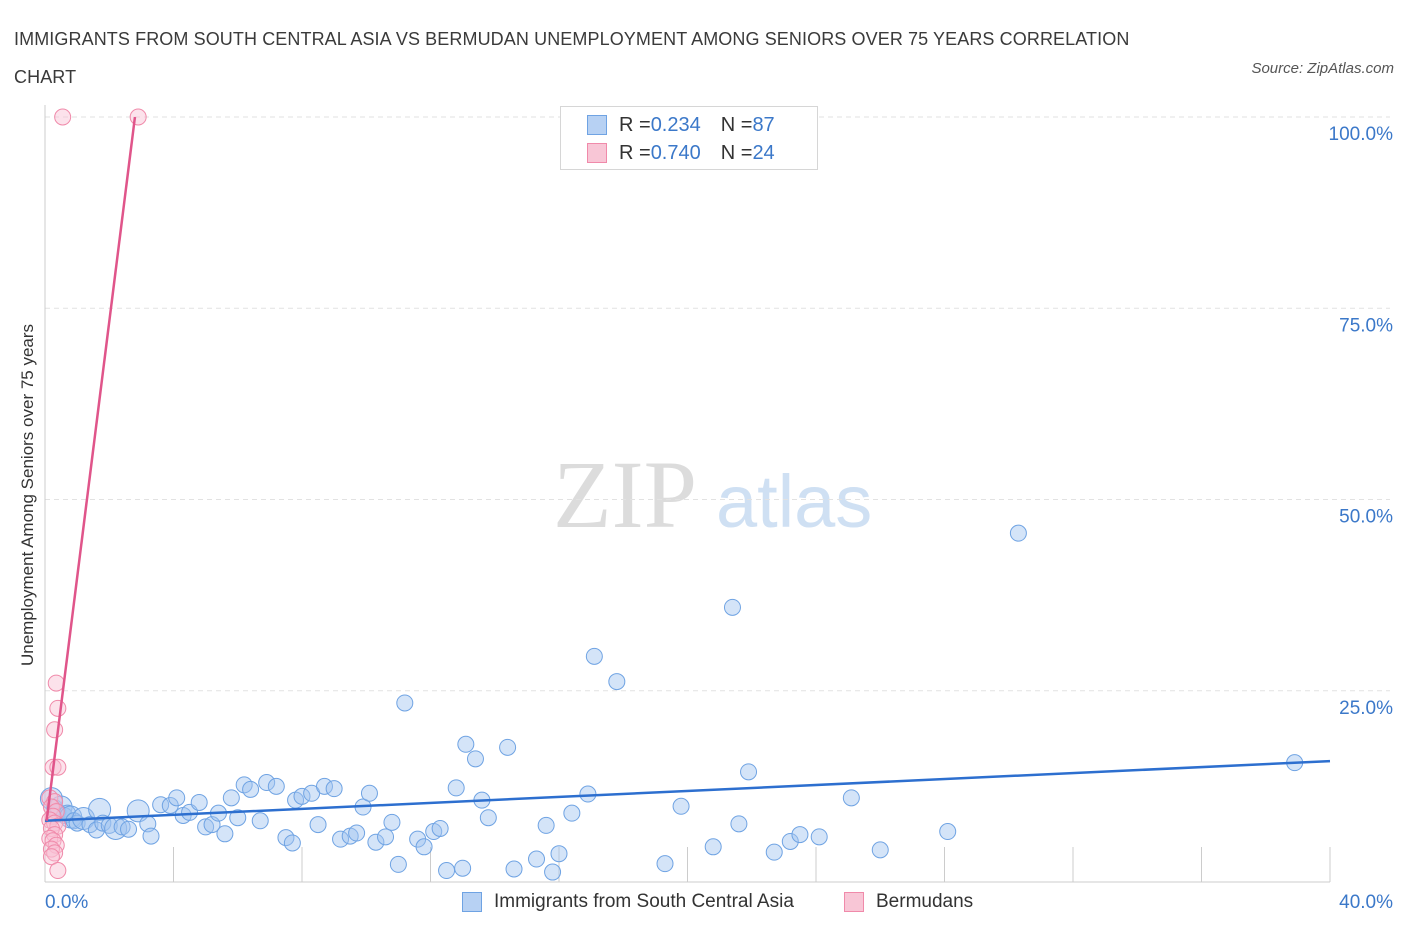  What do you see at coordinates (712, 494) in the screenshot?
I see `watermark: ZIP atlas` at bounding box center [712, 494].